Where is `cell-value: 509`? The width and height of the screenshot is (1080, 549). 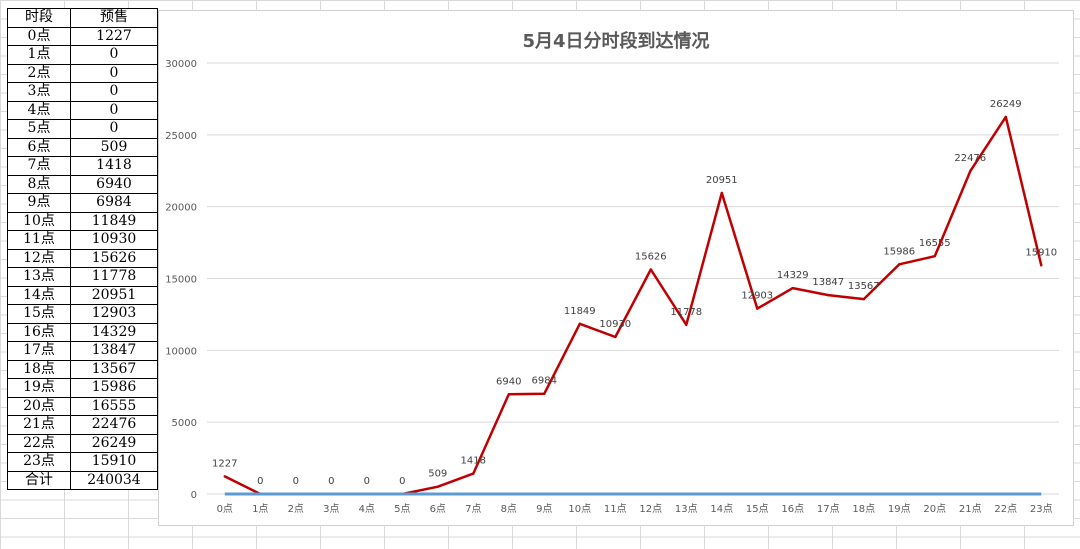
cell-value: 509 is located at coordinates (114, 147).